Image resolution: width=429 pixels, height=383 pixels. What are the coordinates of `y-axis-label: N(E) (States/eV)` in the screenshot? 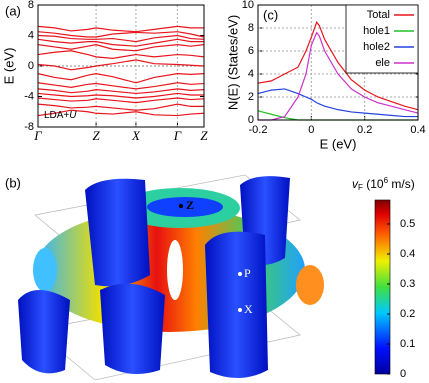 It's located at (232, 62).